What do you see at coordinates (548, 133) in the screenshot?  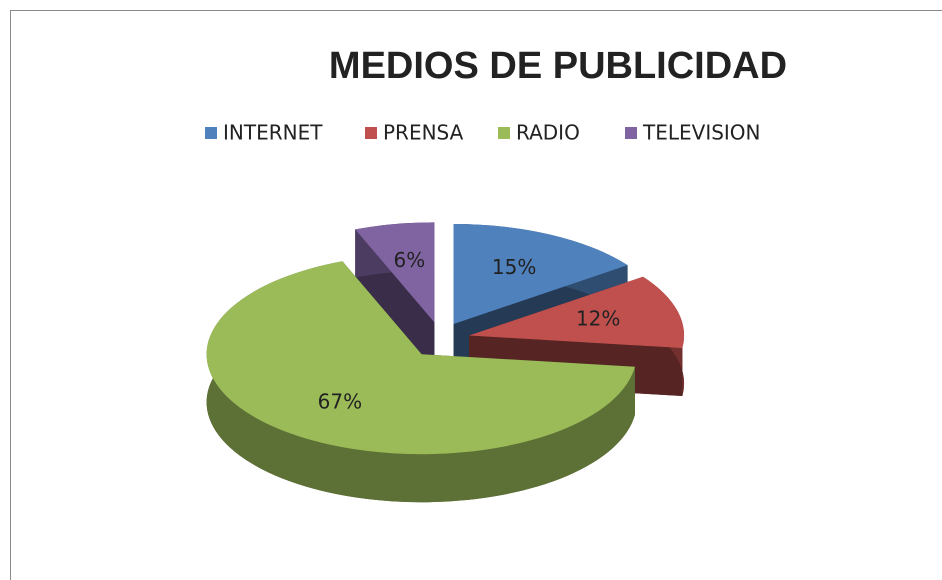 I see `legend-label: RADIO` at bounding box center [548, 133].